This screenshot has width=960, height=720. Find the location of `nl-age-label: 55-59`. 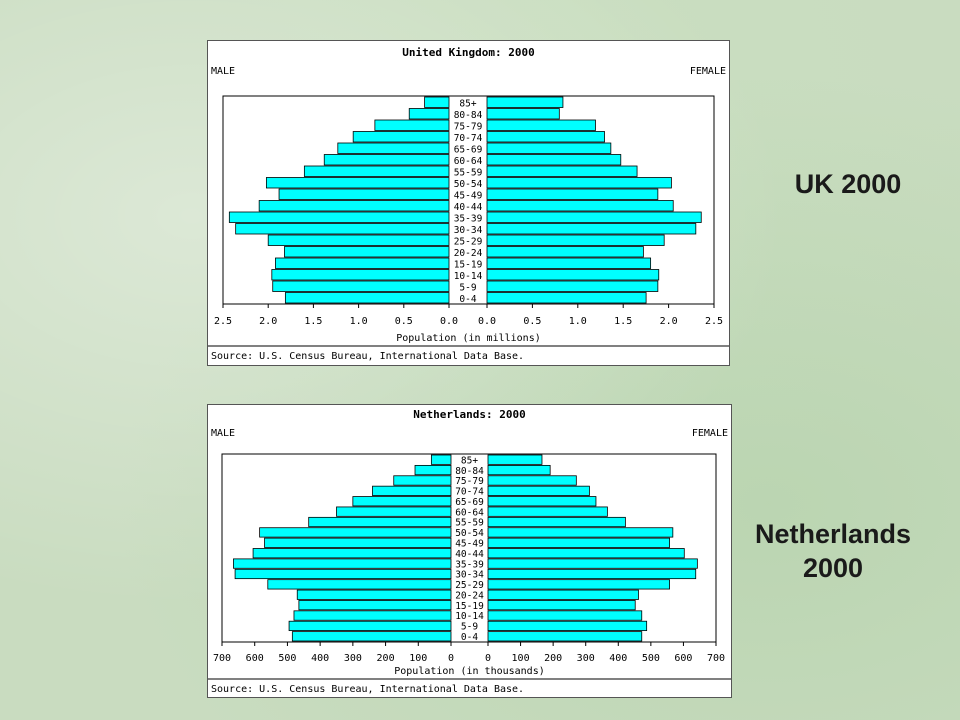

nl-age-label: 55-59 is located at coordinates (469, 523).